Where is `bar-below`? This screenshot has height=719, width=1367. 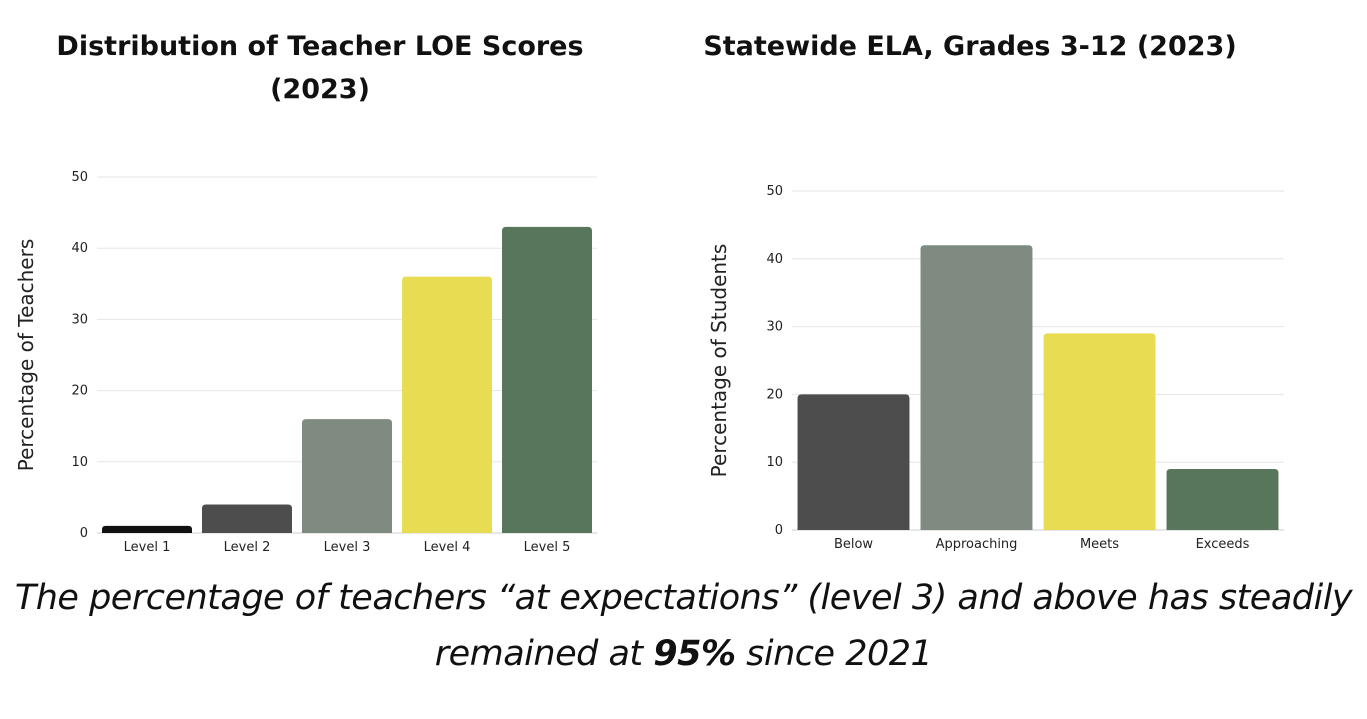
bar-below is located at coordinates (853, 462).